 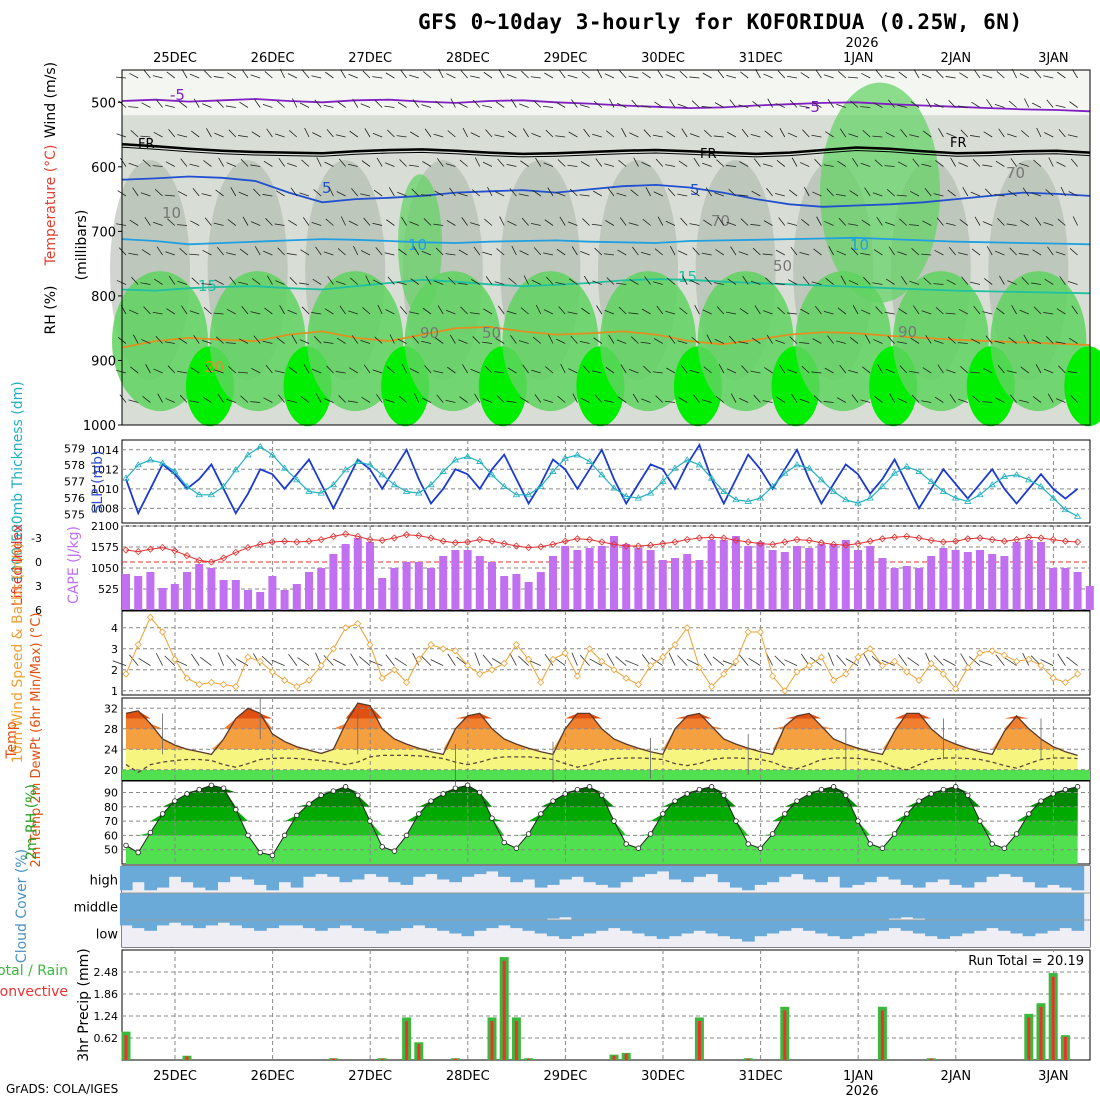 I want to click on cape-bar, so click(x=919, y=589).